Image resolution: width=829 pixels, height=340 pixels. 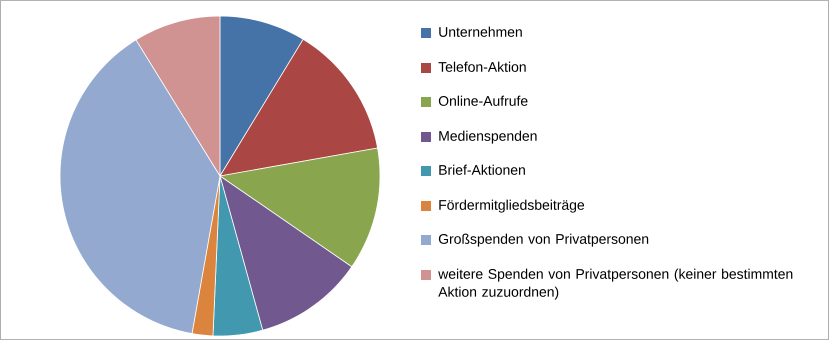 I want to click on legend-label: weitere Spenden von Privatpersonen (keiner bestimmten Aktion zuzuordnen), so click(x=615, y=284).